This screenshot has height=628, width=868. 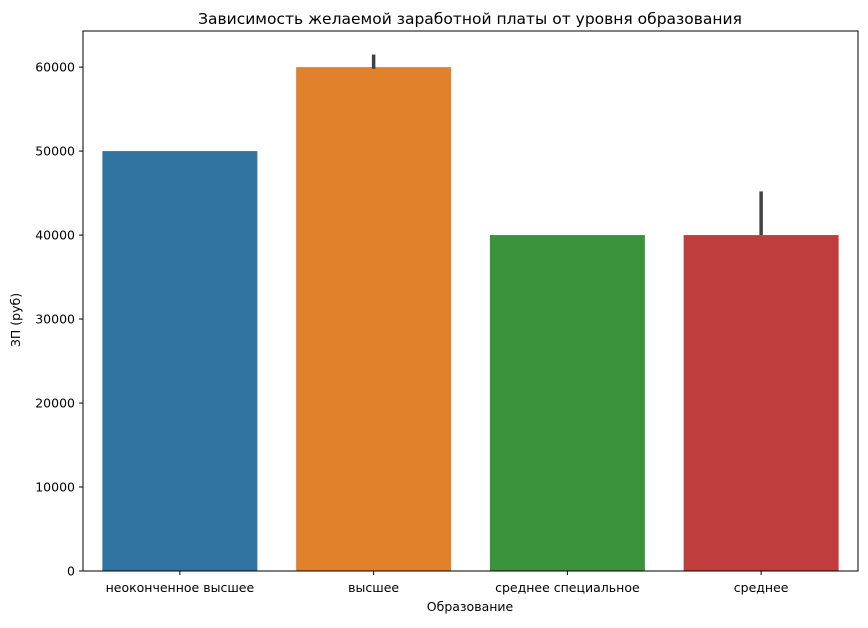 What do you see at coordinates (55, 487) in the screenshot?
I see `y-tick-label: 10000` at bounding box center [55, 487].